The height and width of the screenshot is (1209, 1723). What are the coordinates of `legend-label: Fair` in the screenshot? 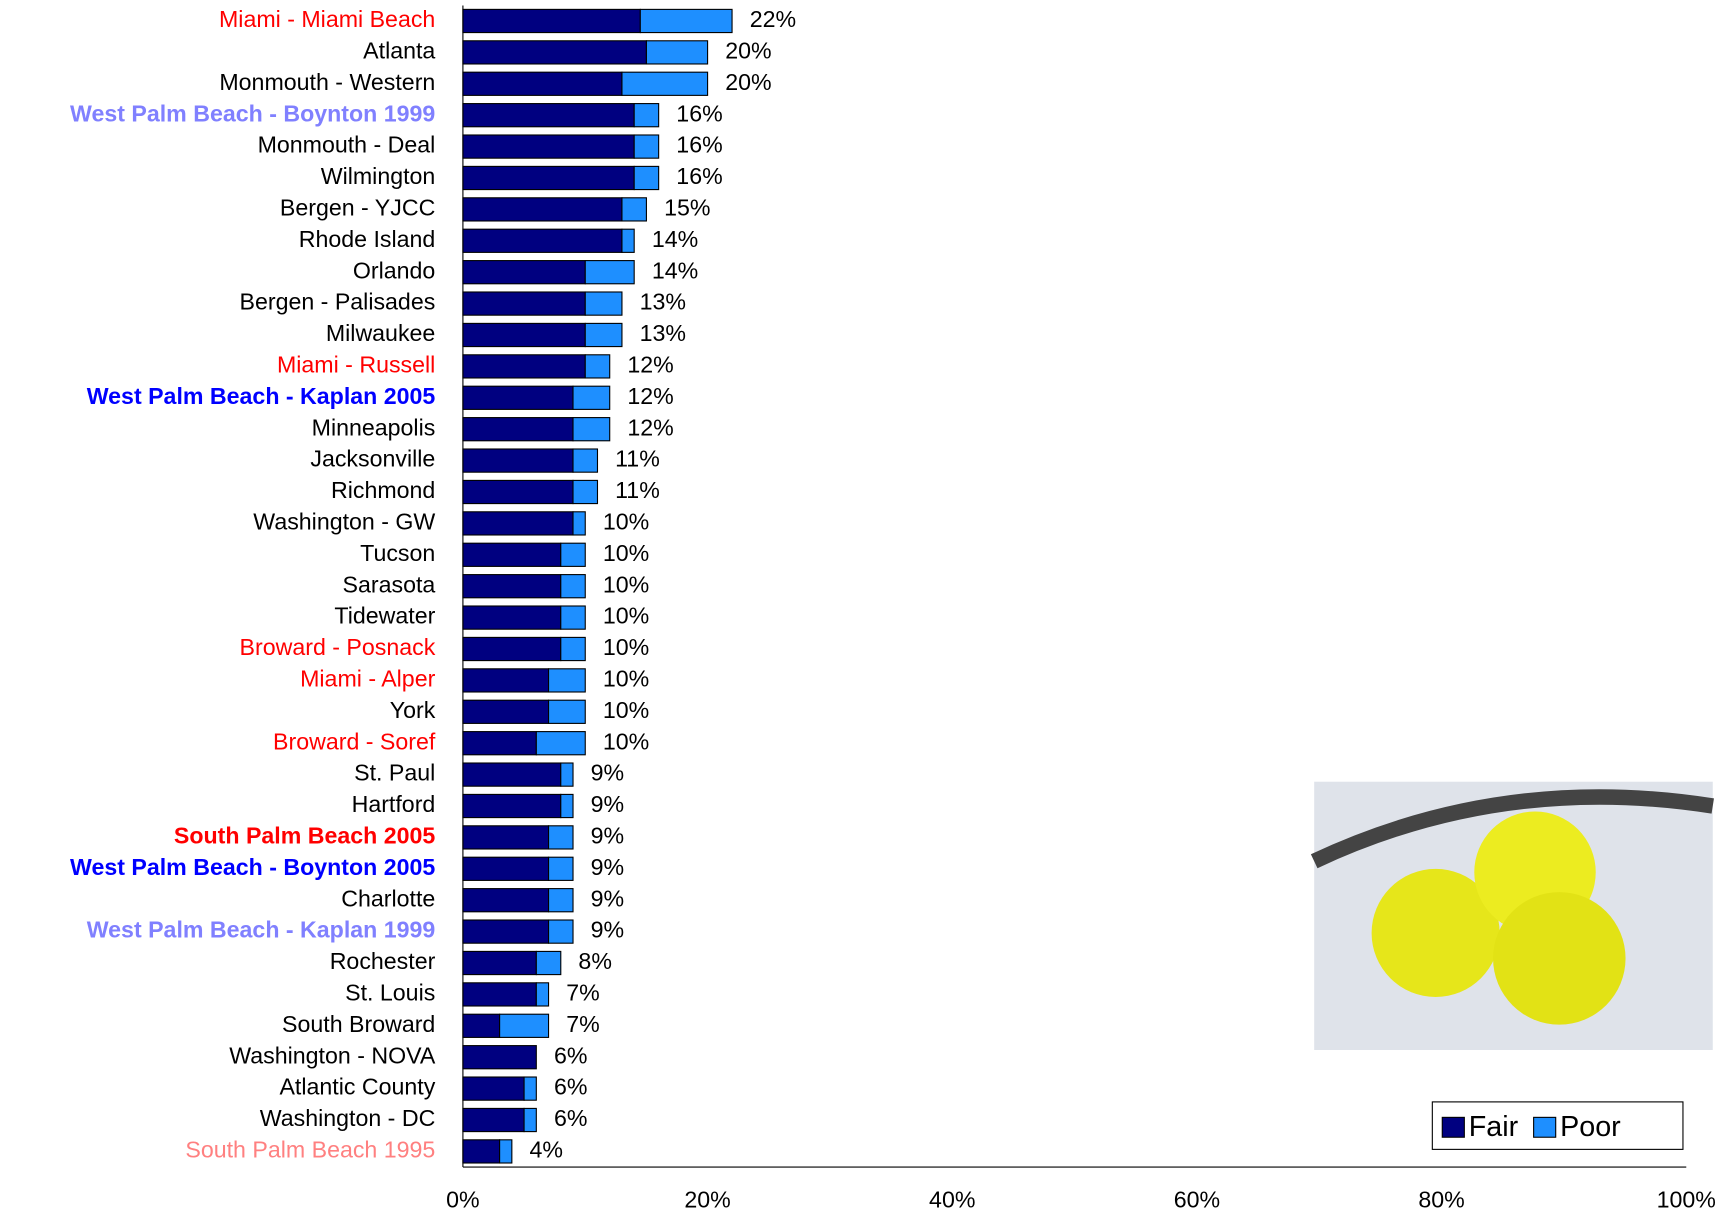 It's located at (1494, 1127).